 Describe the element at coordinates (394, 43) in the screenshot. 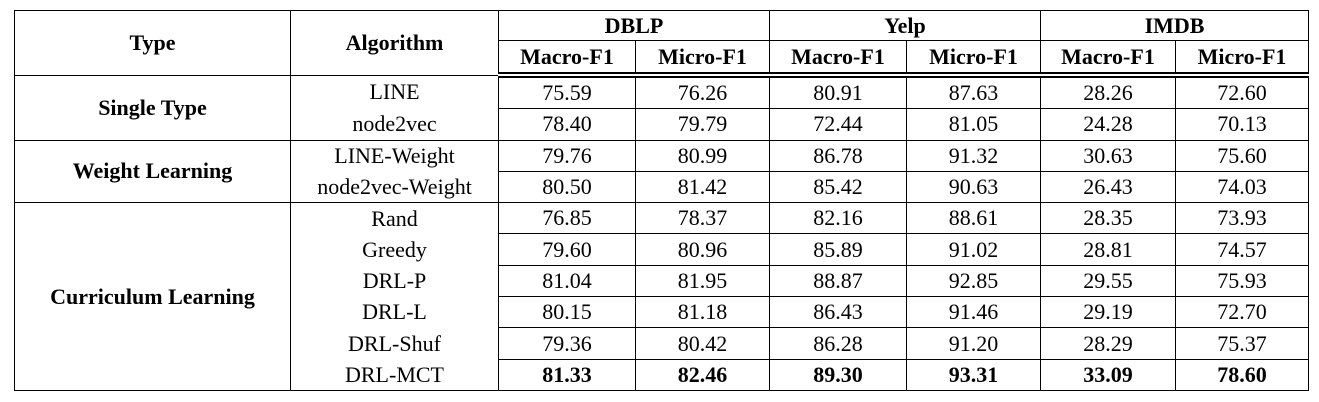

I see `algorithm-header: Algorithm` at that location.